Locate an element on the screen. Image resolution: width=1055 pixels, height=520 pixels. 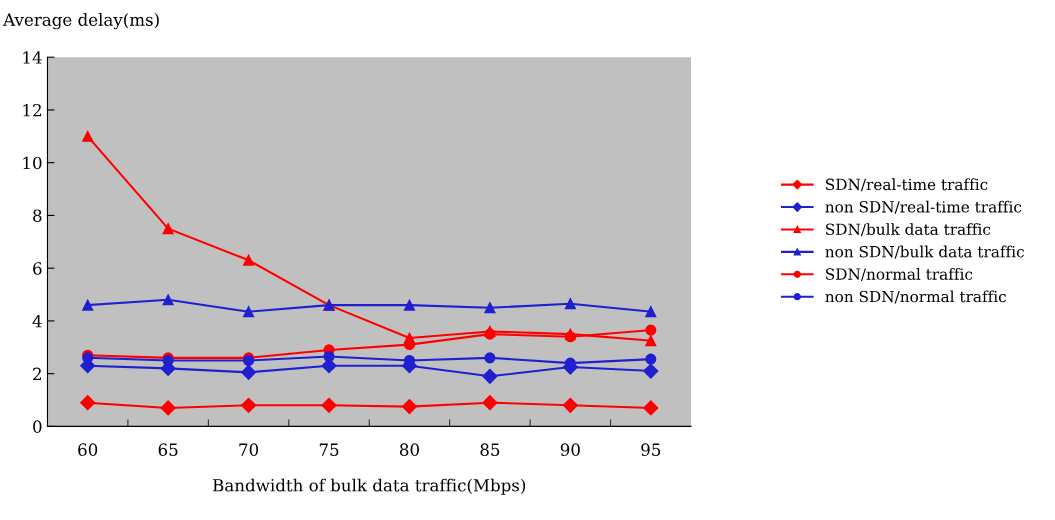
y-tick-label: 6 is located at coordinates (37, 268).